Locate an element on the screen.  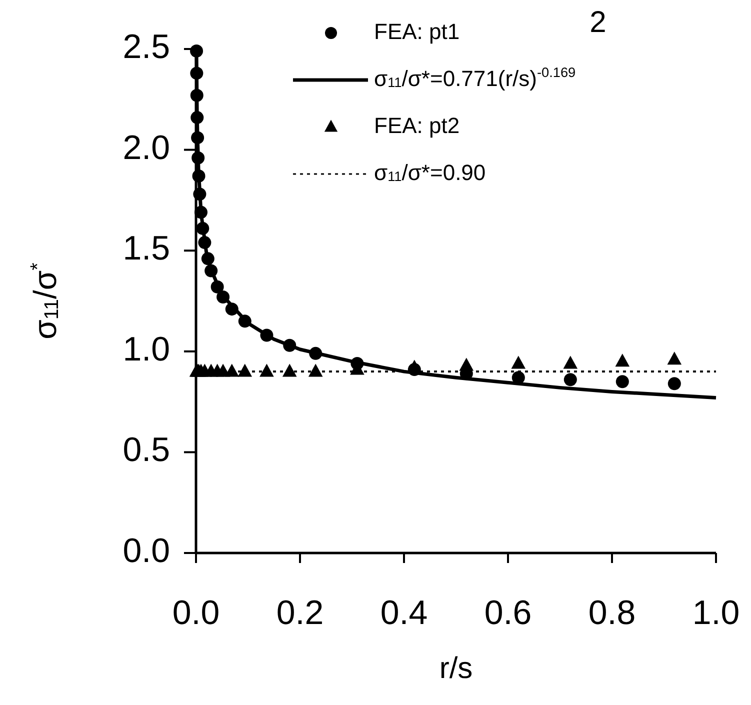
x-tick-label: 0.8 is located at coordinates (612, 613).